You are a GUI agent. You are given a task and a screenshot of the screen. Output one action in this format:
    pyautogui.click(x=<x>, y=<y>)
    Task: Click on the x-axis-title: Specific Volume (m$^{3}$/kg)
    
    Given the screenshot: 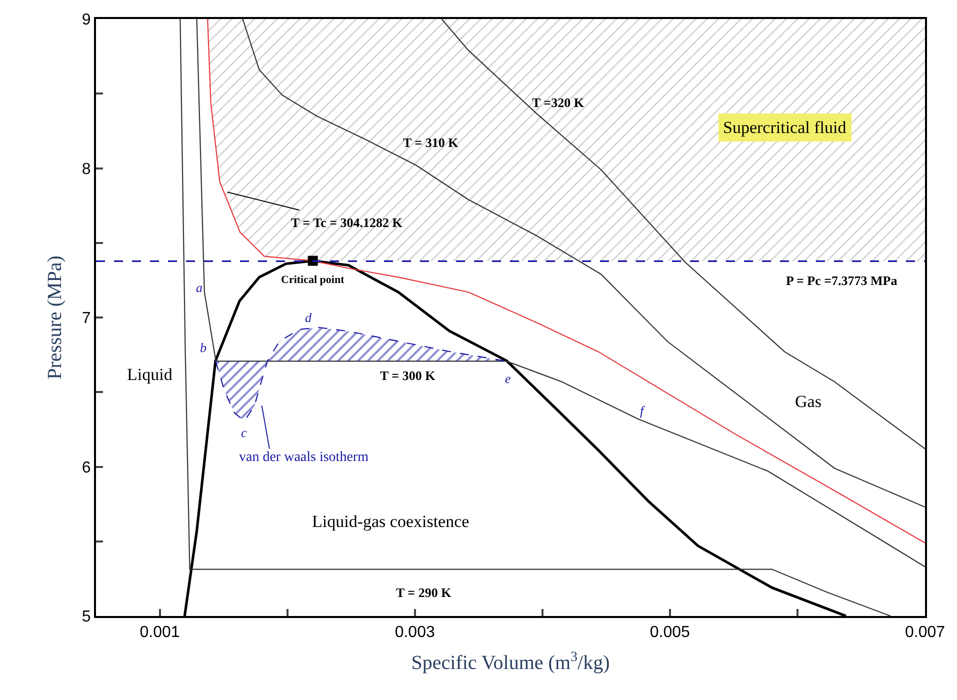 What is the action you would take?
    pyautogui.click(x=510, y=662)
    